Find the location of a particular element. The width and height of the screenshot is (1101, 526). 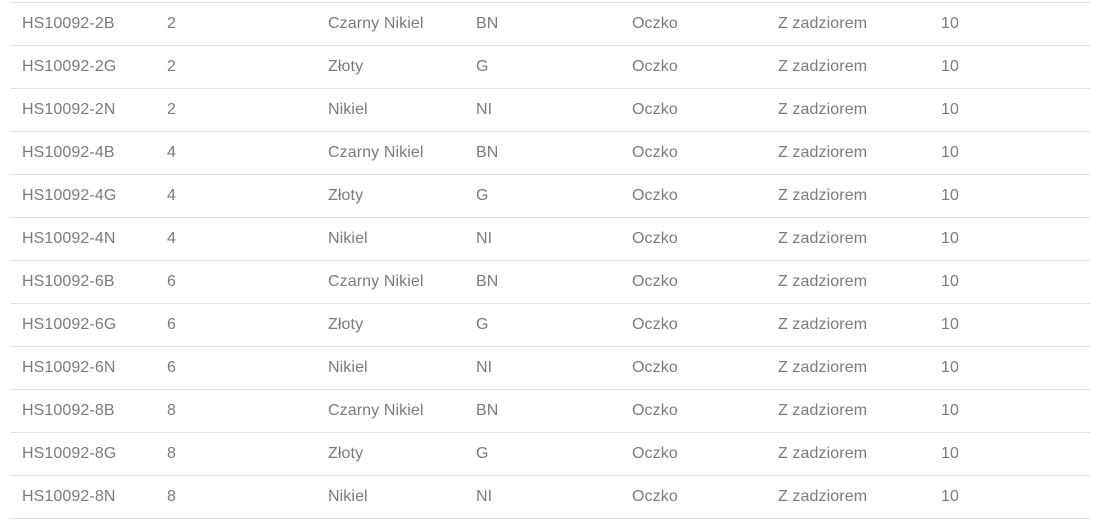

cell-symbol: HS10092-2N is located at coordinates (69, 109).